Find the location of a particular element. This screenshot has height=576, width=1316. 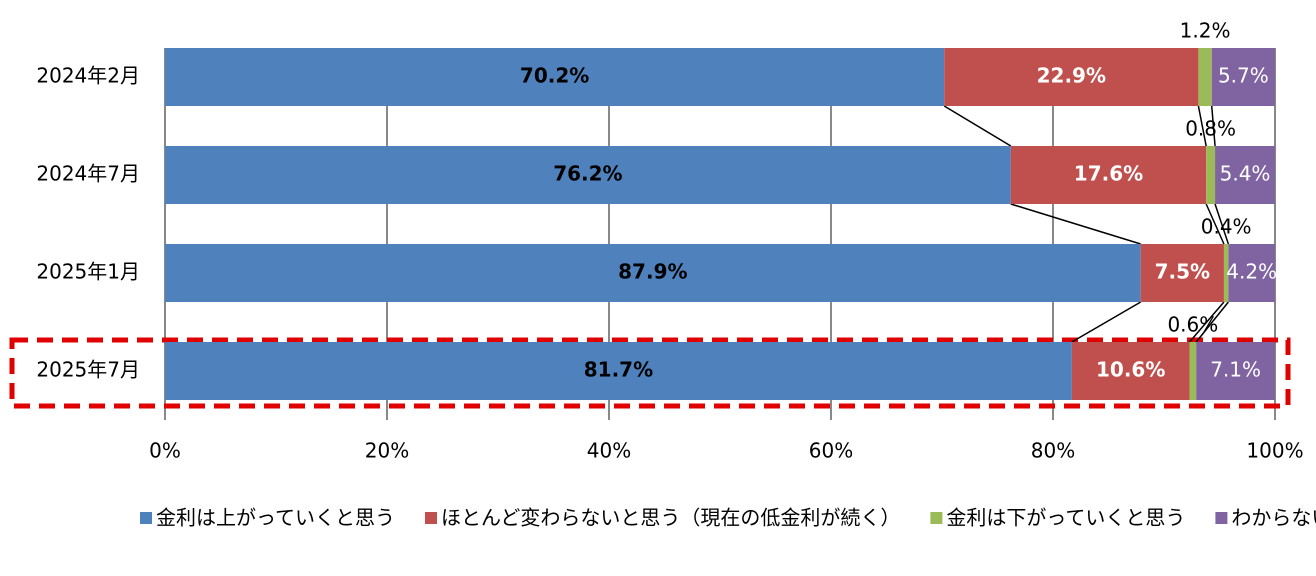

value-label: 81.7% is located at coordinates (618, 370).